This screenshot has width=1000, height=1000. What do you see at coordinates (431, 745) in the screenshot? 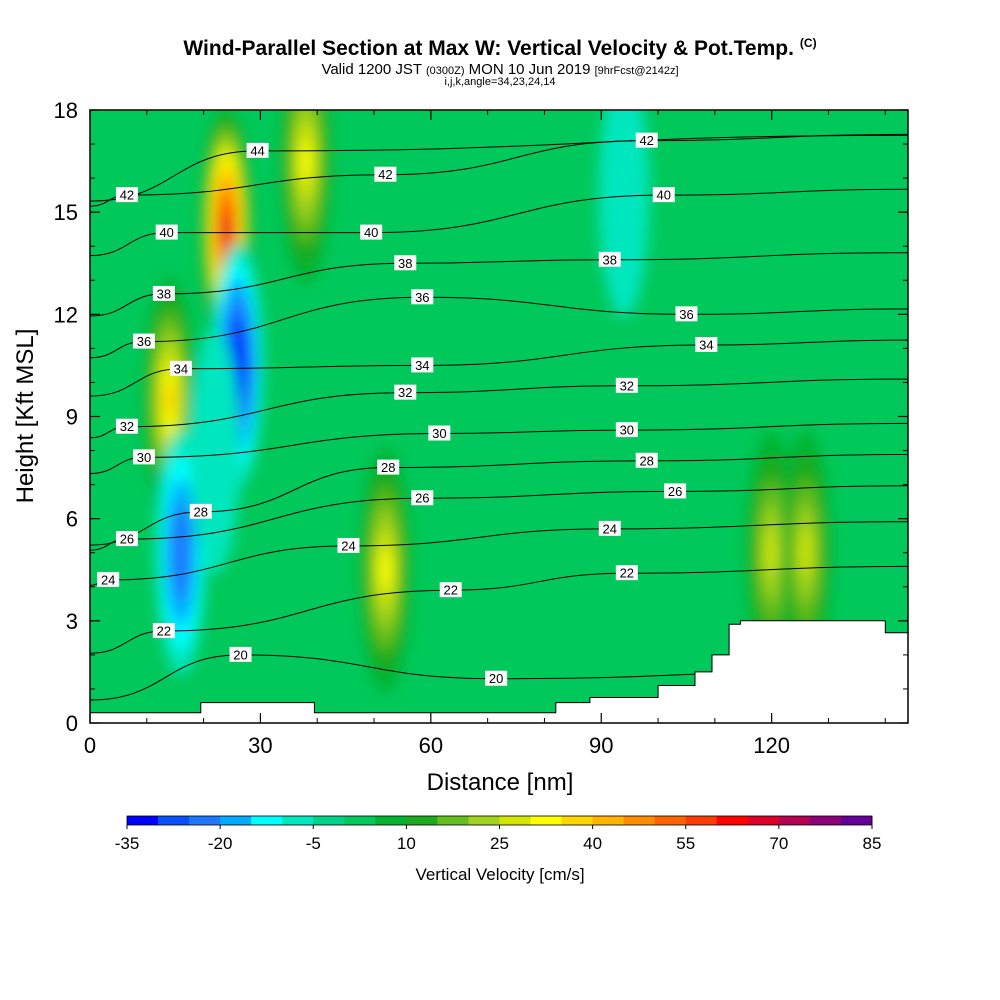
I see `x-tick-label: 60` at bounding box center [431, 745].